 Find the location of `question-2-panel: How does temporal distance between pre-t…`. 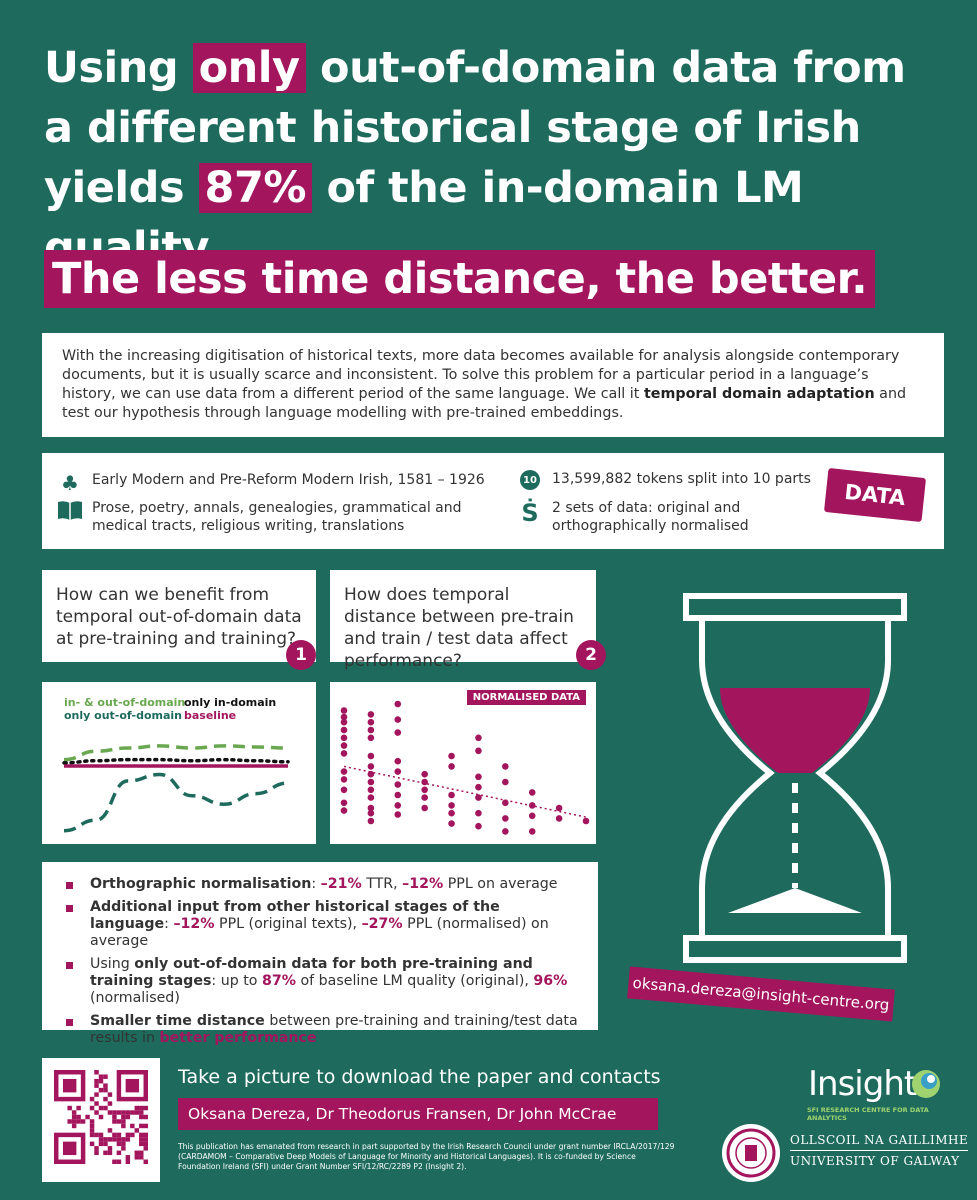

question-2-panel: How does temporal distance between pre-t… is located at coordinates (463, 620).